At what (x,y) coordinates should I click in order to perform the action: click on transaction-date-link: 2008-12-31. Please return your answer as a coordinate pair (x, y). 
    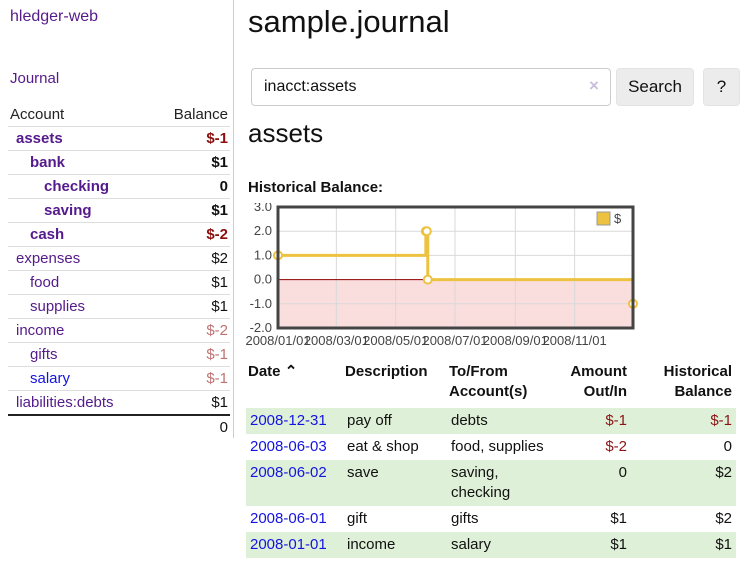
    Looking at the image, I should click on (288, 420).